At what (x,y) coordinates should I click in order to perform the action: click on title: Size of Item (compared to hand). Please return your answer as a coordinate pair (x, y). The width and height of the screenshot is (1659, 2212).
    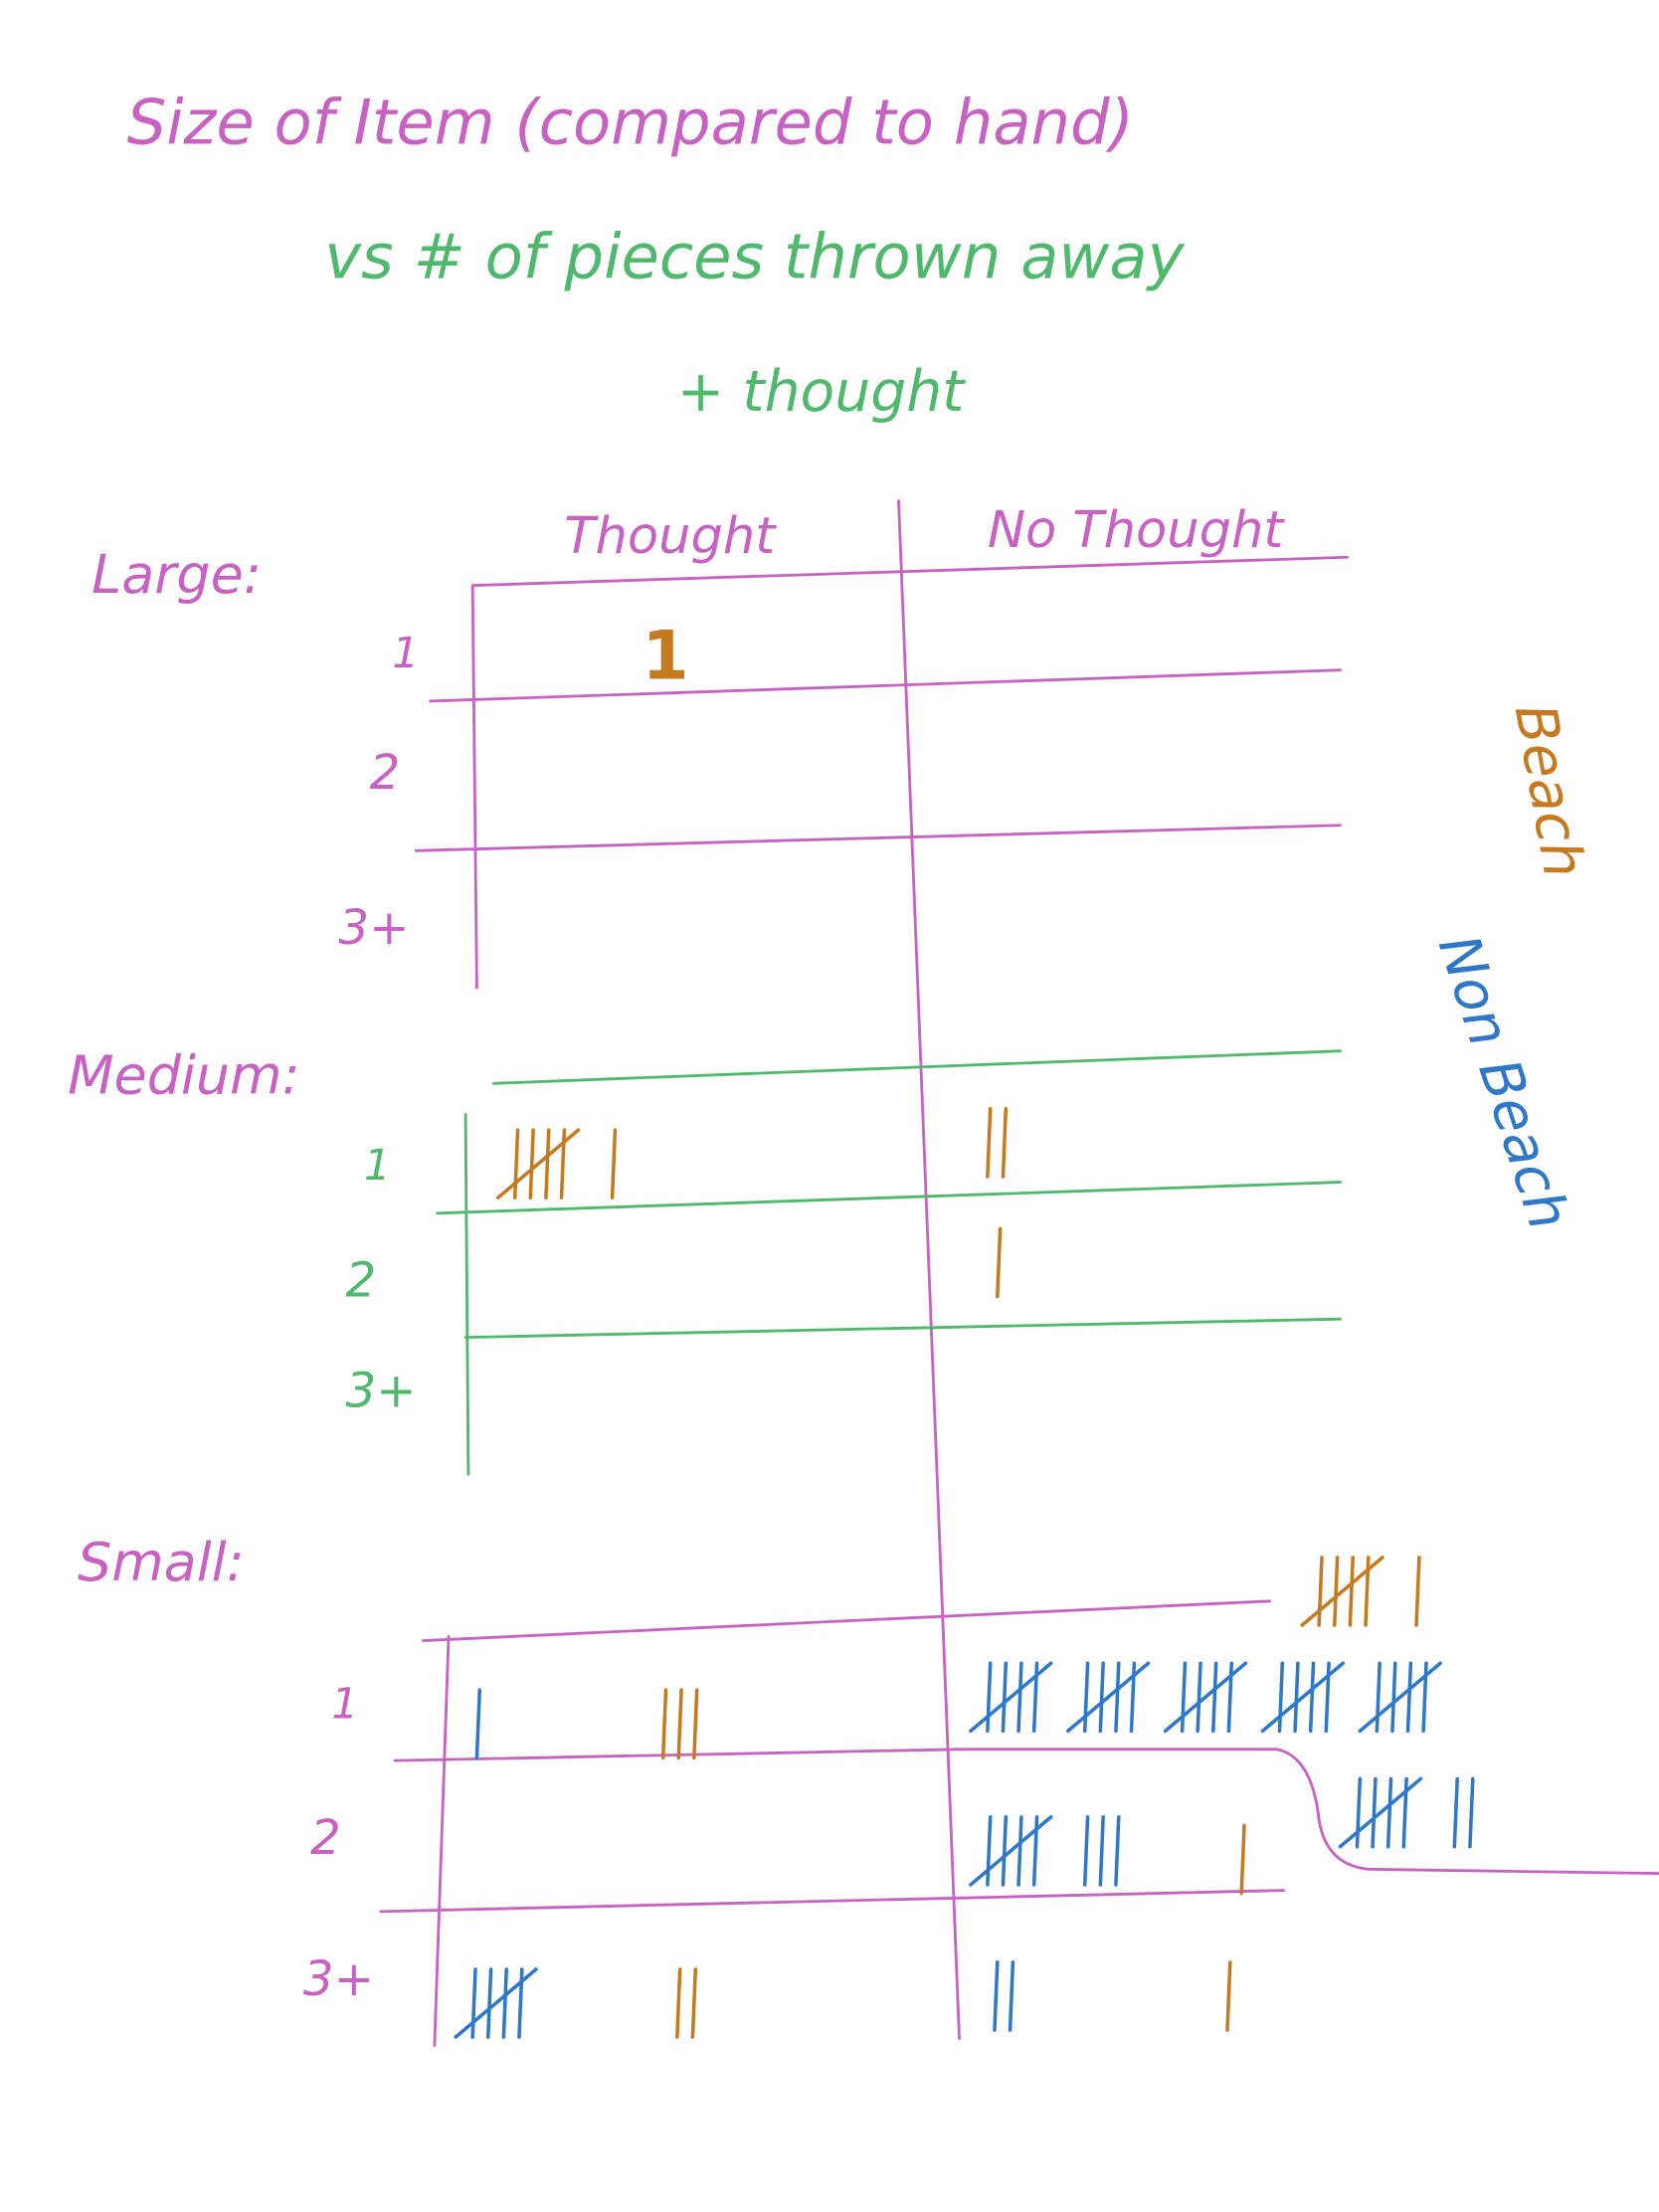
    Looking at the image, I should click on (630, 123).